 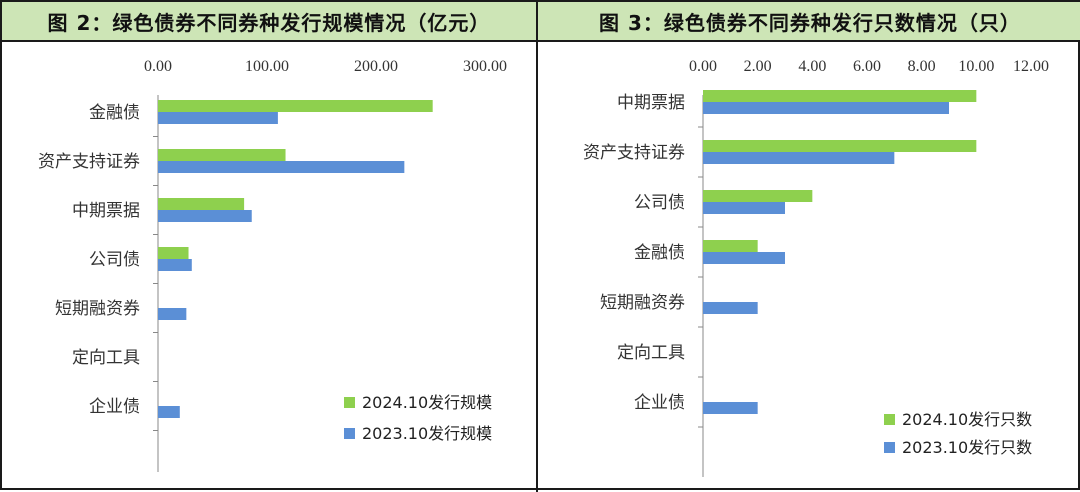 I want to click on legend-label: 2023.10发行规模, so click(x=427, y=433).